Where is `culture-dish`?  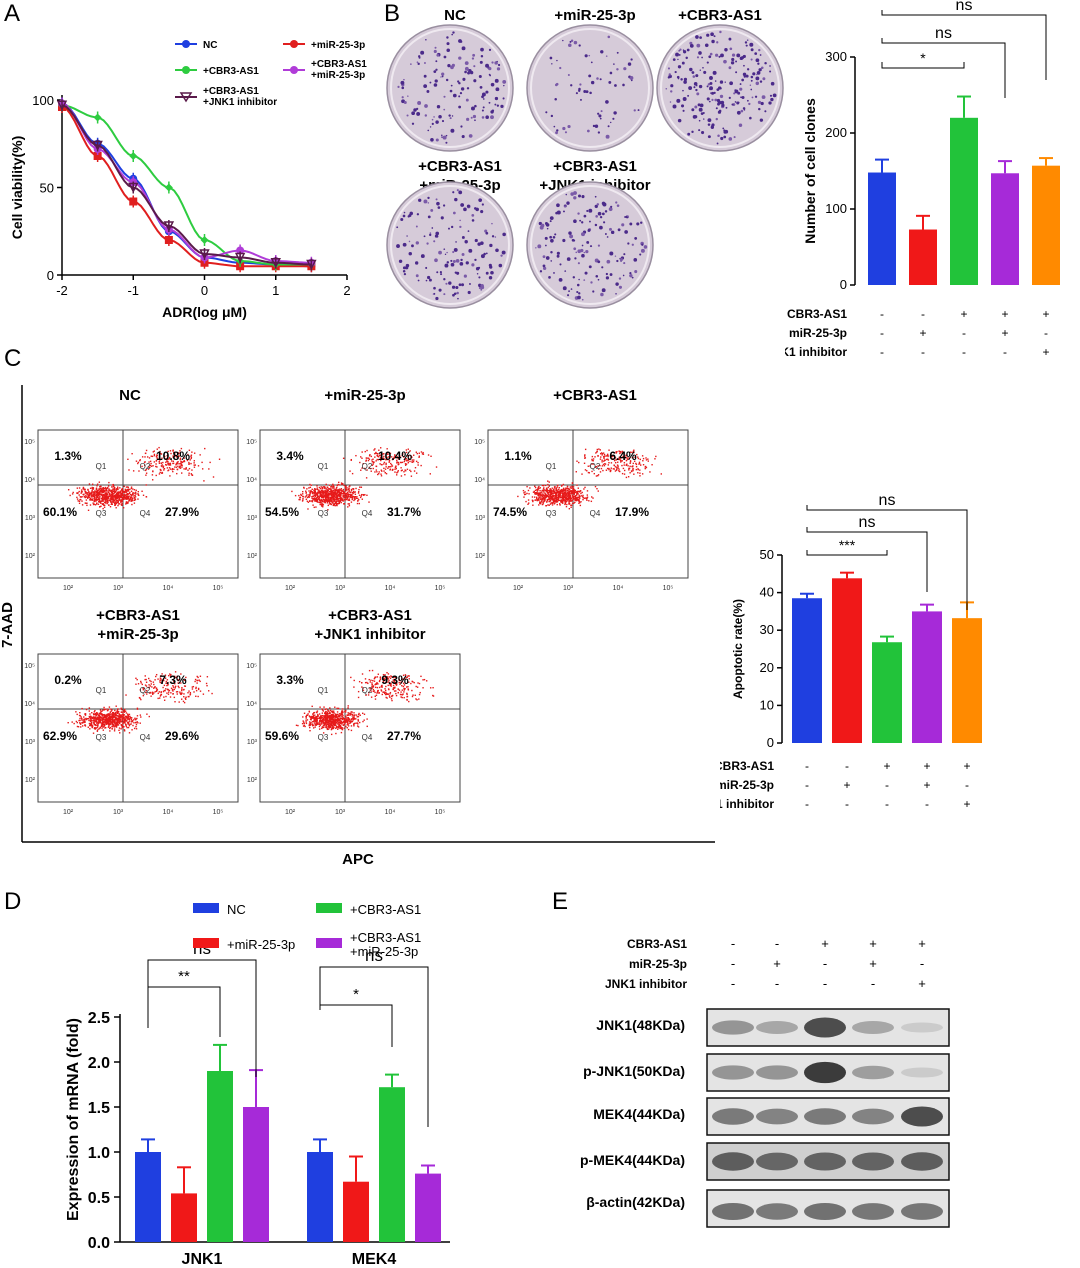
culture-dish is located at coordinates (450, 88).